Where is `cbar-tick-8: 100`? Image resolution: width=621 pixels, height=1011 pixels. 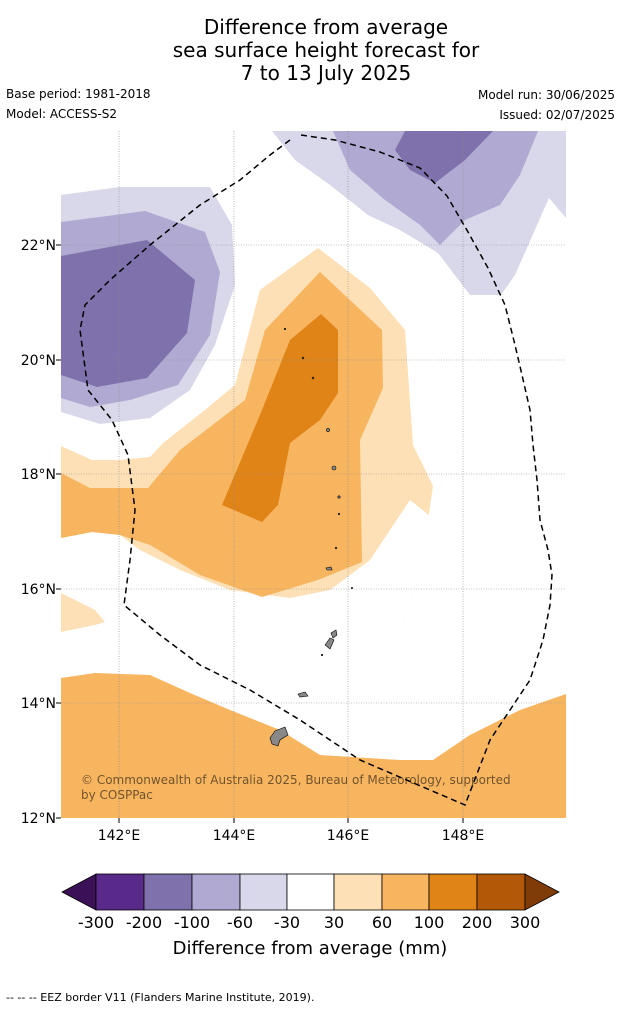 cbar-tick-8: 100 is located at coordinates (429, 922).